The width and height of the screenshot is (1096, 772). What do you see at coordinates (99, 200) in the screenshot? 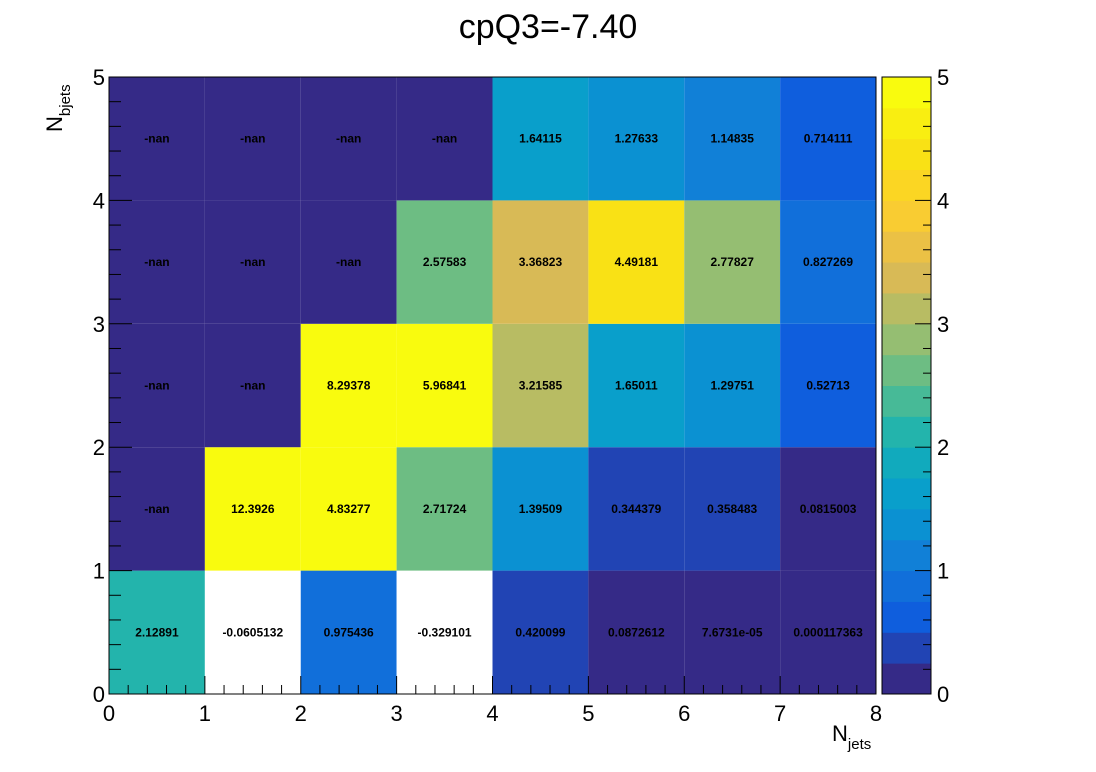
I see `y-tick-label: 4` at bounding box center [99, 200].